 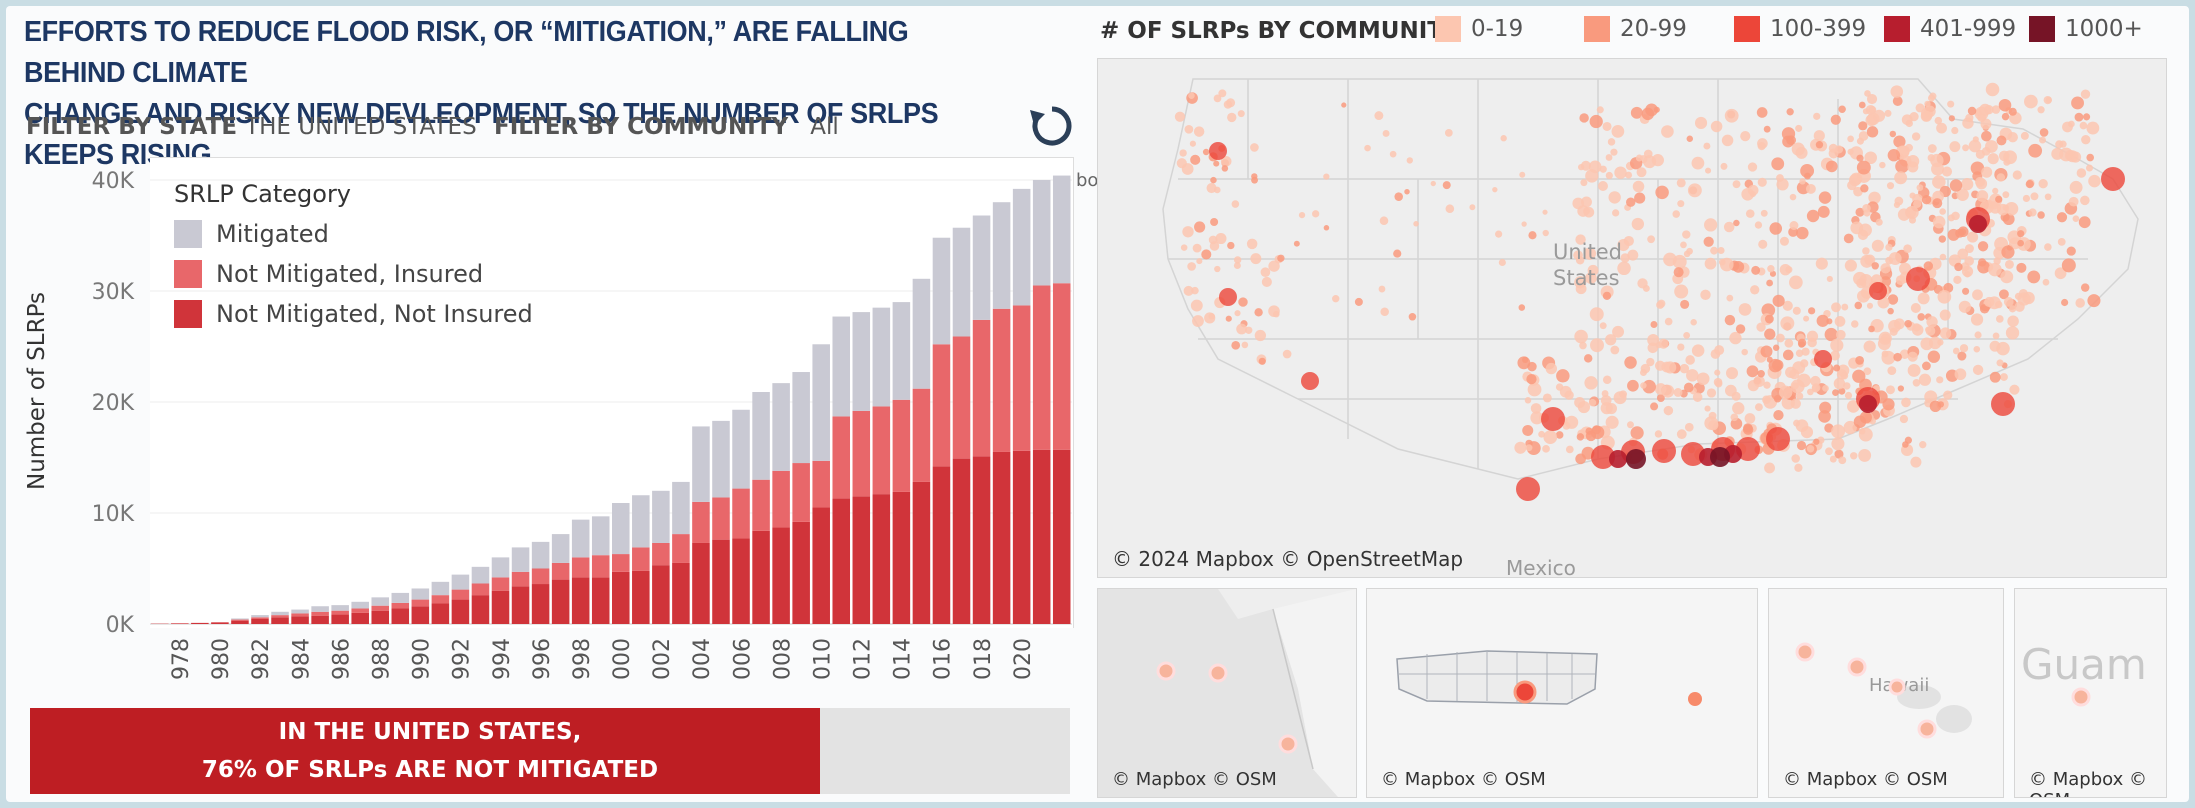 What do you see at coordinates (251, 127) in the screenshot?
I see `state-filter: FILTER BY STATE THE UNITED STATES` at bounding box center [251, 127].